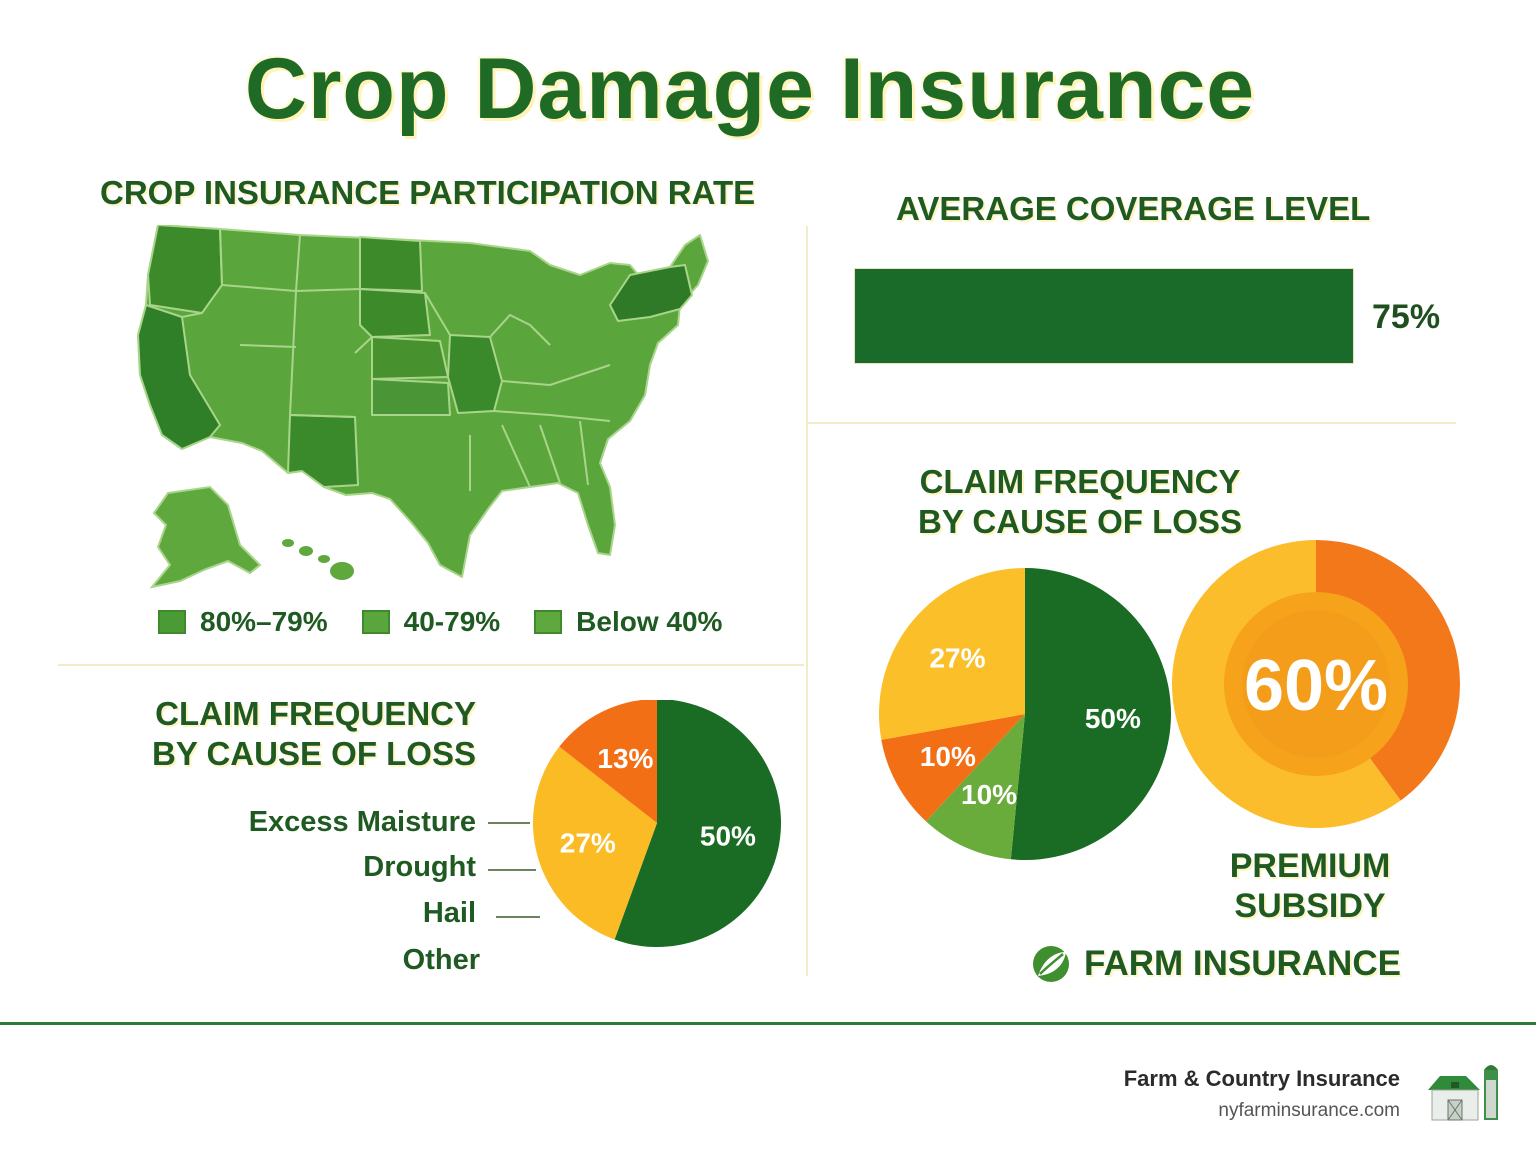 Image resolution: width=1536 pixels, height=1154 pixels. Describe the element at coordinates (750, 89) in the screenshot. I see `page-title: Crop Damage Insurance` at that location.